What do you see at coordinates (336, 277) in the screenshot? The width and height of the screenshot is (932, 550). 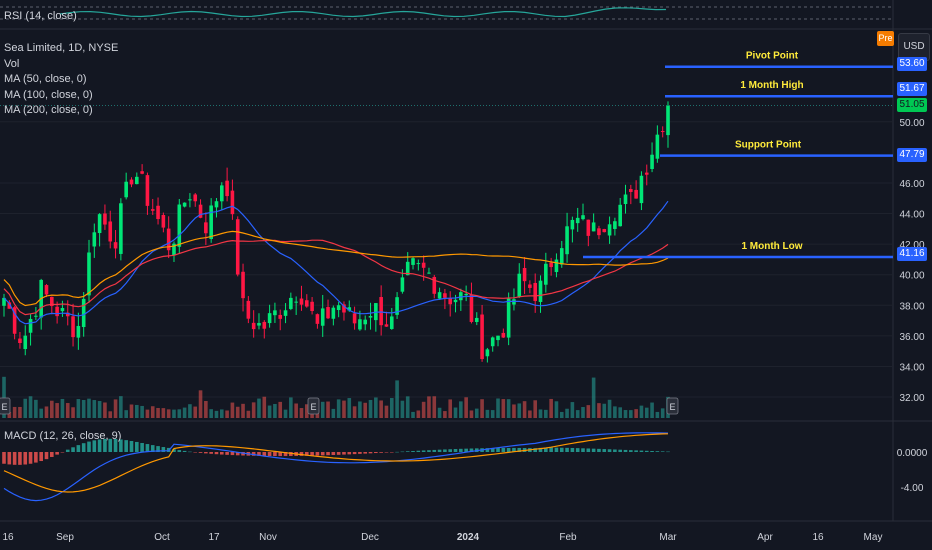 I see `ma100-line` at bounding box center [336, 277].